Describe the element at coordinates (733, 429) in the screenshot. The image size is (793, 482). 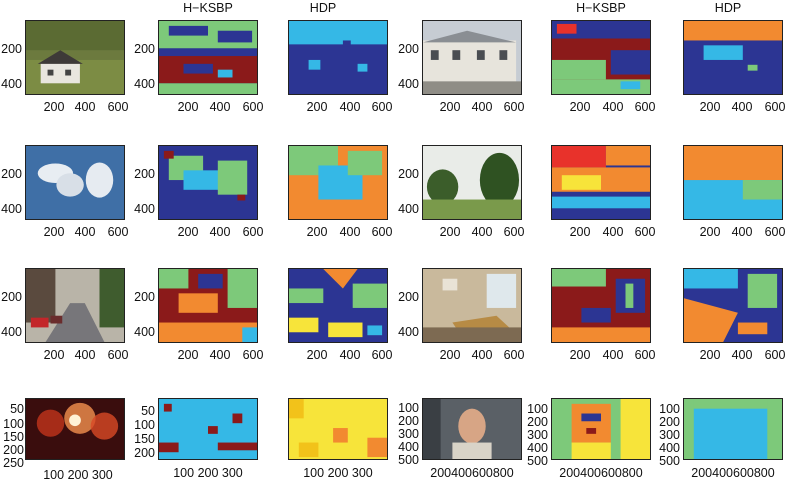
I see `seg-hdp-portrait` at that location.